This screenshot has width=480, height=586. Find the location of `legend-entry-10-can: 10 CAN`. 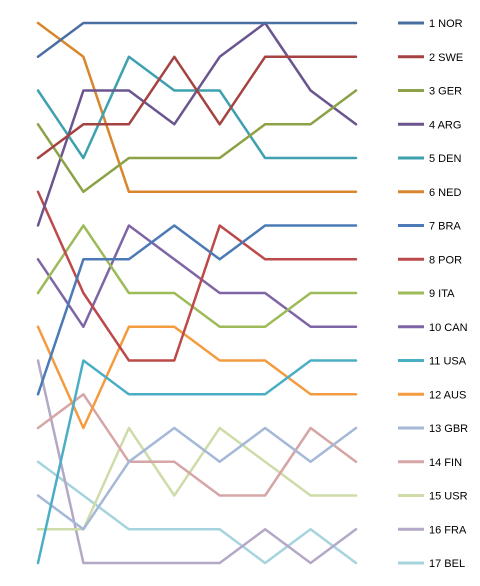

legend-entry-10-can: 10 CAN is located at coordinates (433, 328).